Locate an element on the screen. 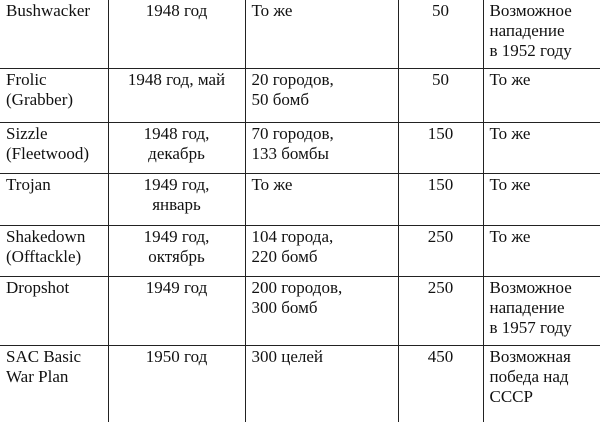 Image resolution: width=600 pixels, height=422 pixels. table-cell: Bushwacker is located at coordinates (54, 34).